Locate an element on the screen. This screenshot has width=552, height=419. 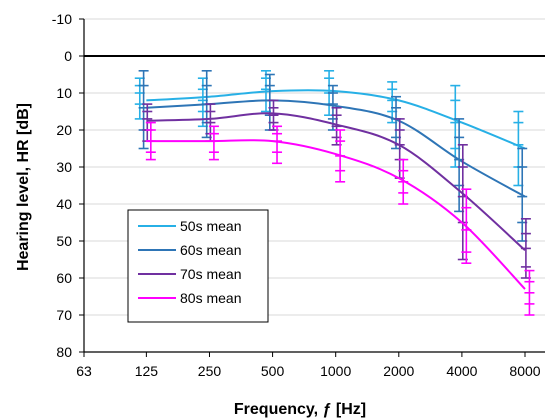
x-tick-label: 63 is located at coordinates (84, 371).